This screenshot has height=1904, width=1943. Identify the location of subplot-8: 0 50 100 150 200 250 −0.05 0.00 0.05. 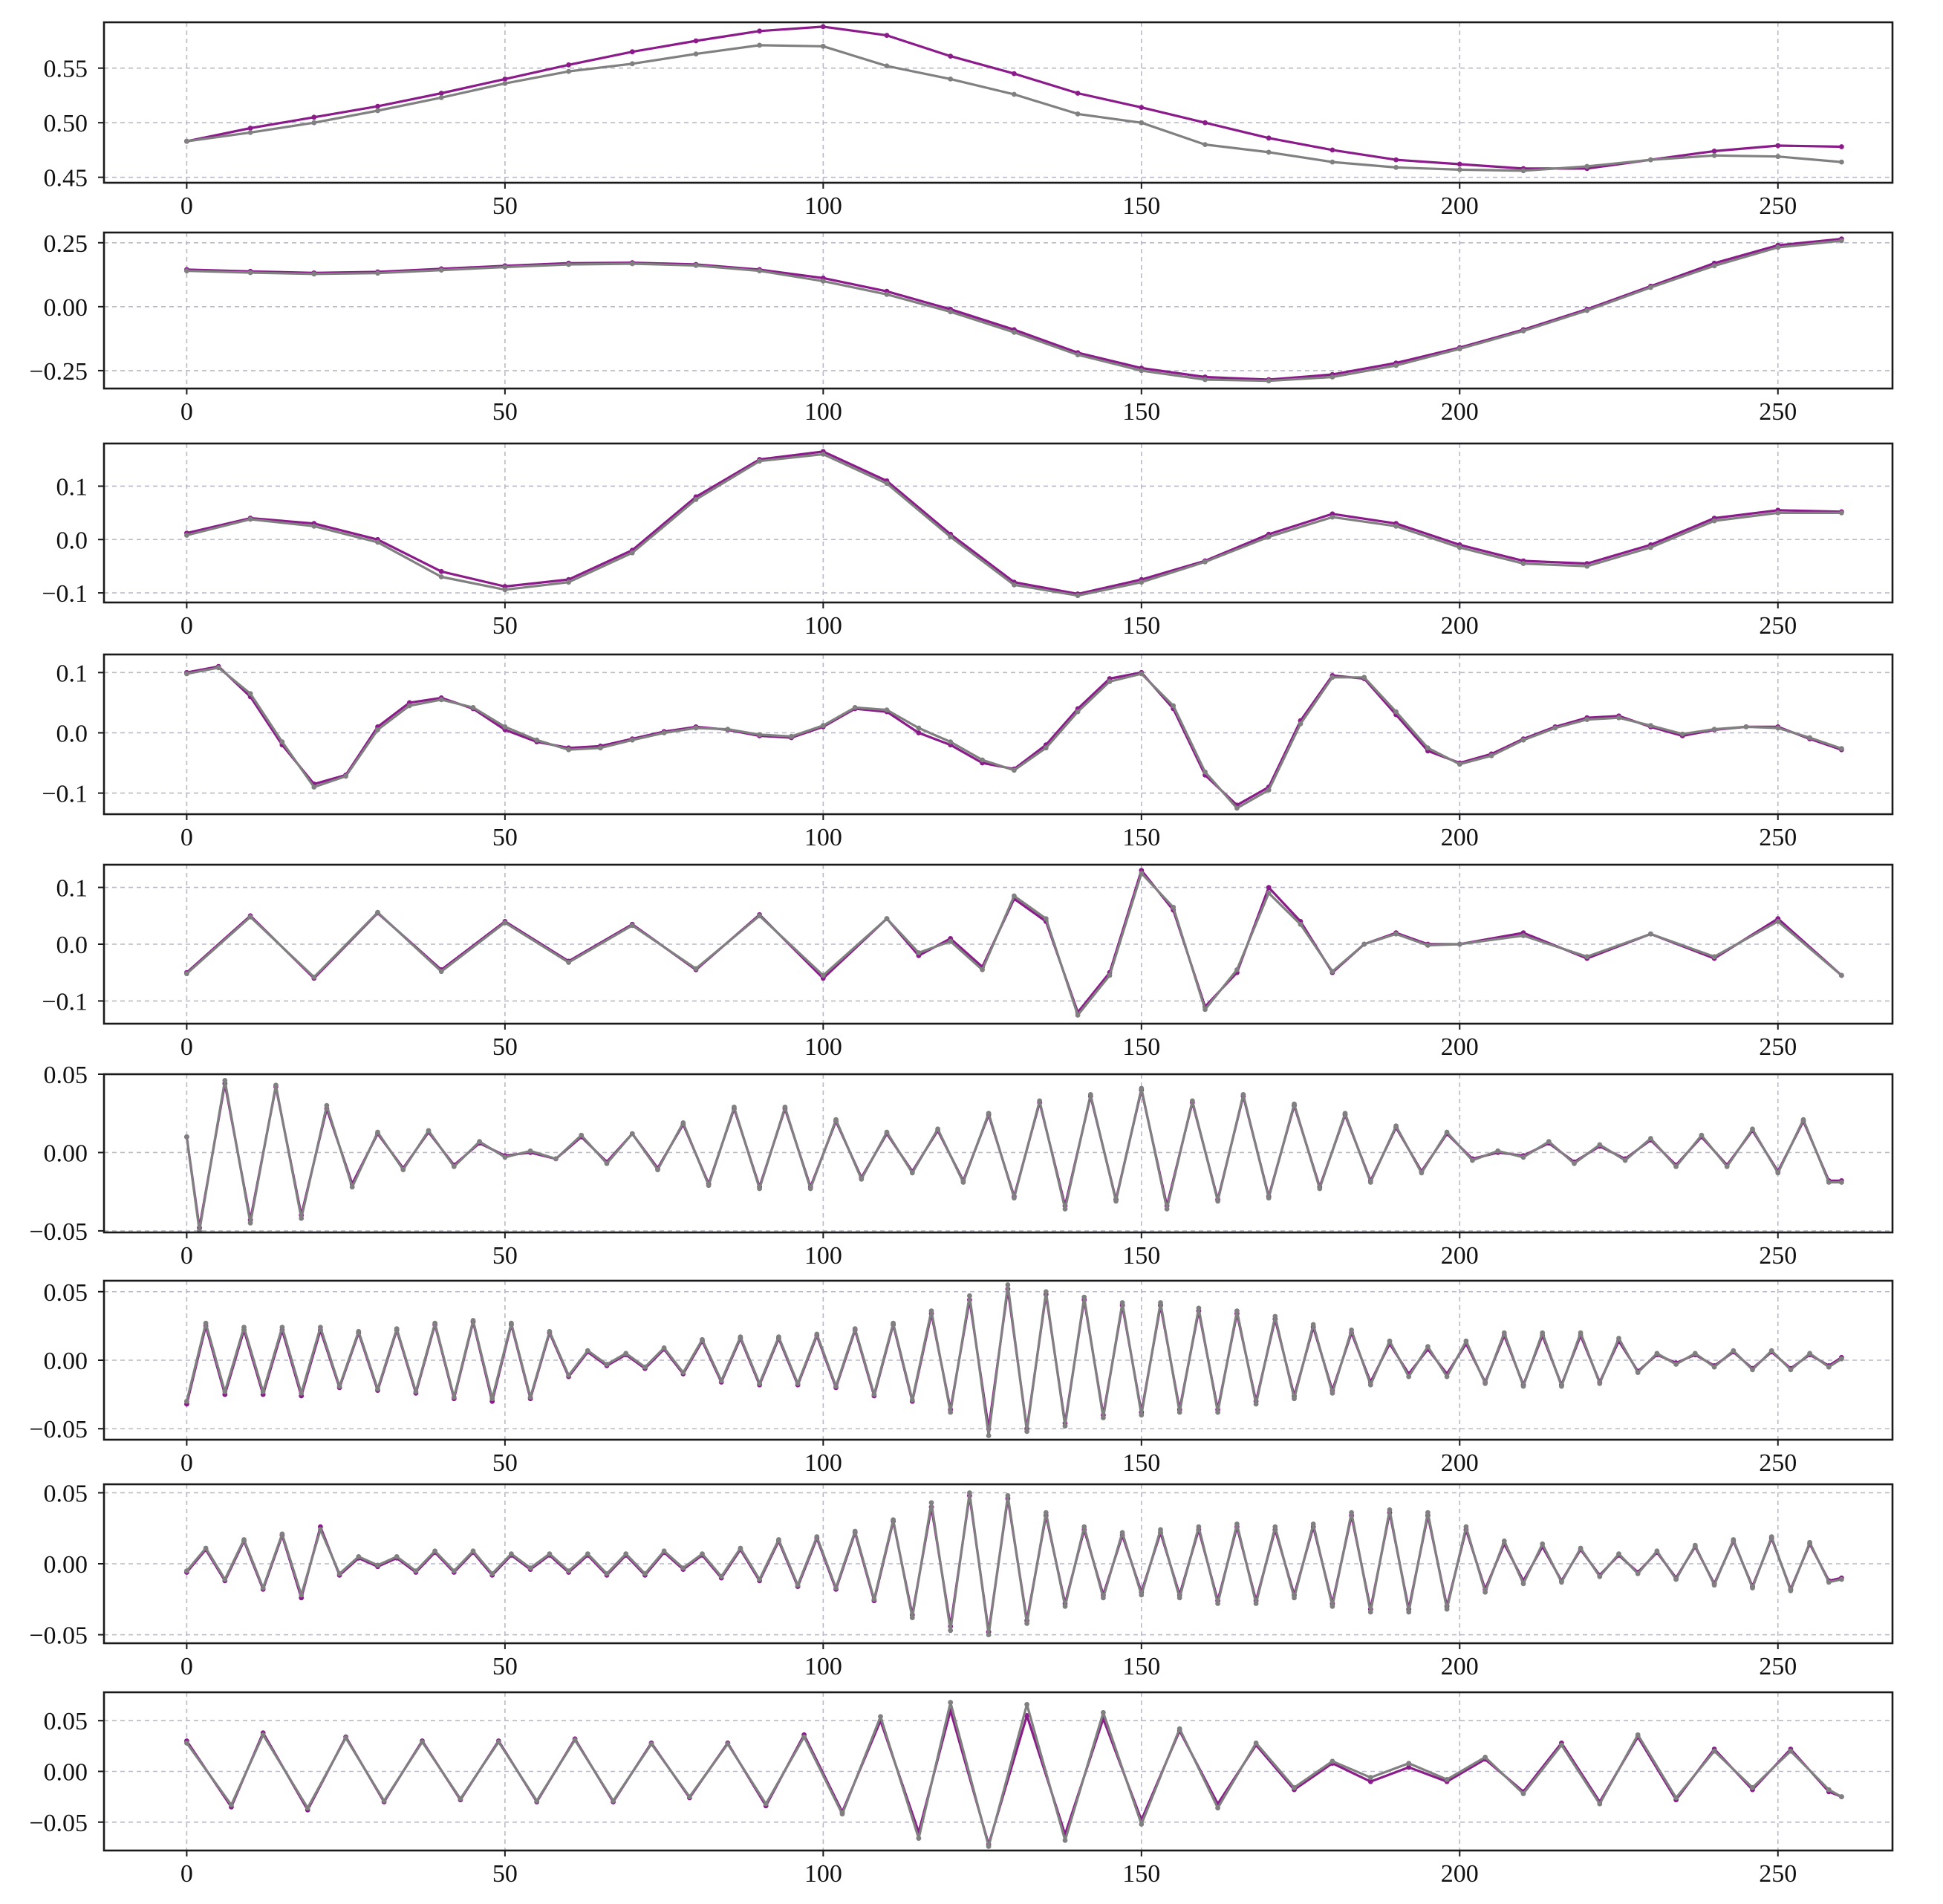
(961, 1580).